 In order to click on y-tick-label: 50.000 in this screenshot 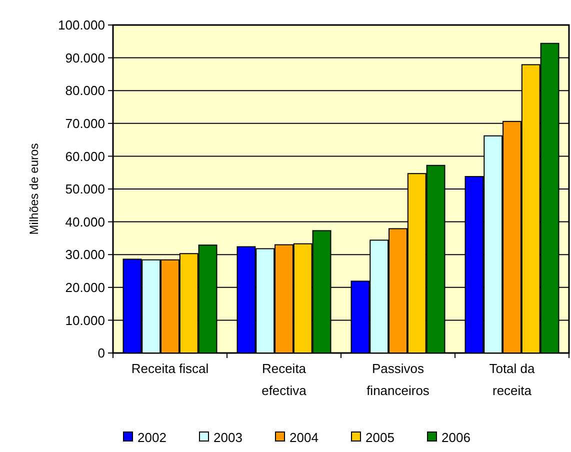, I will do `click(85, 189)`.